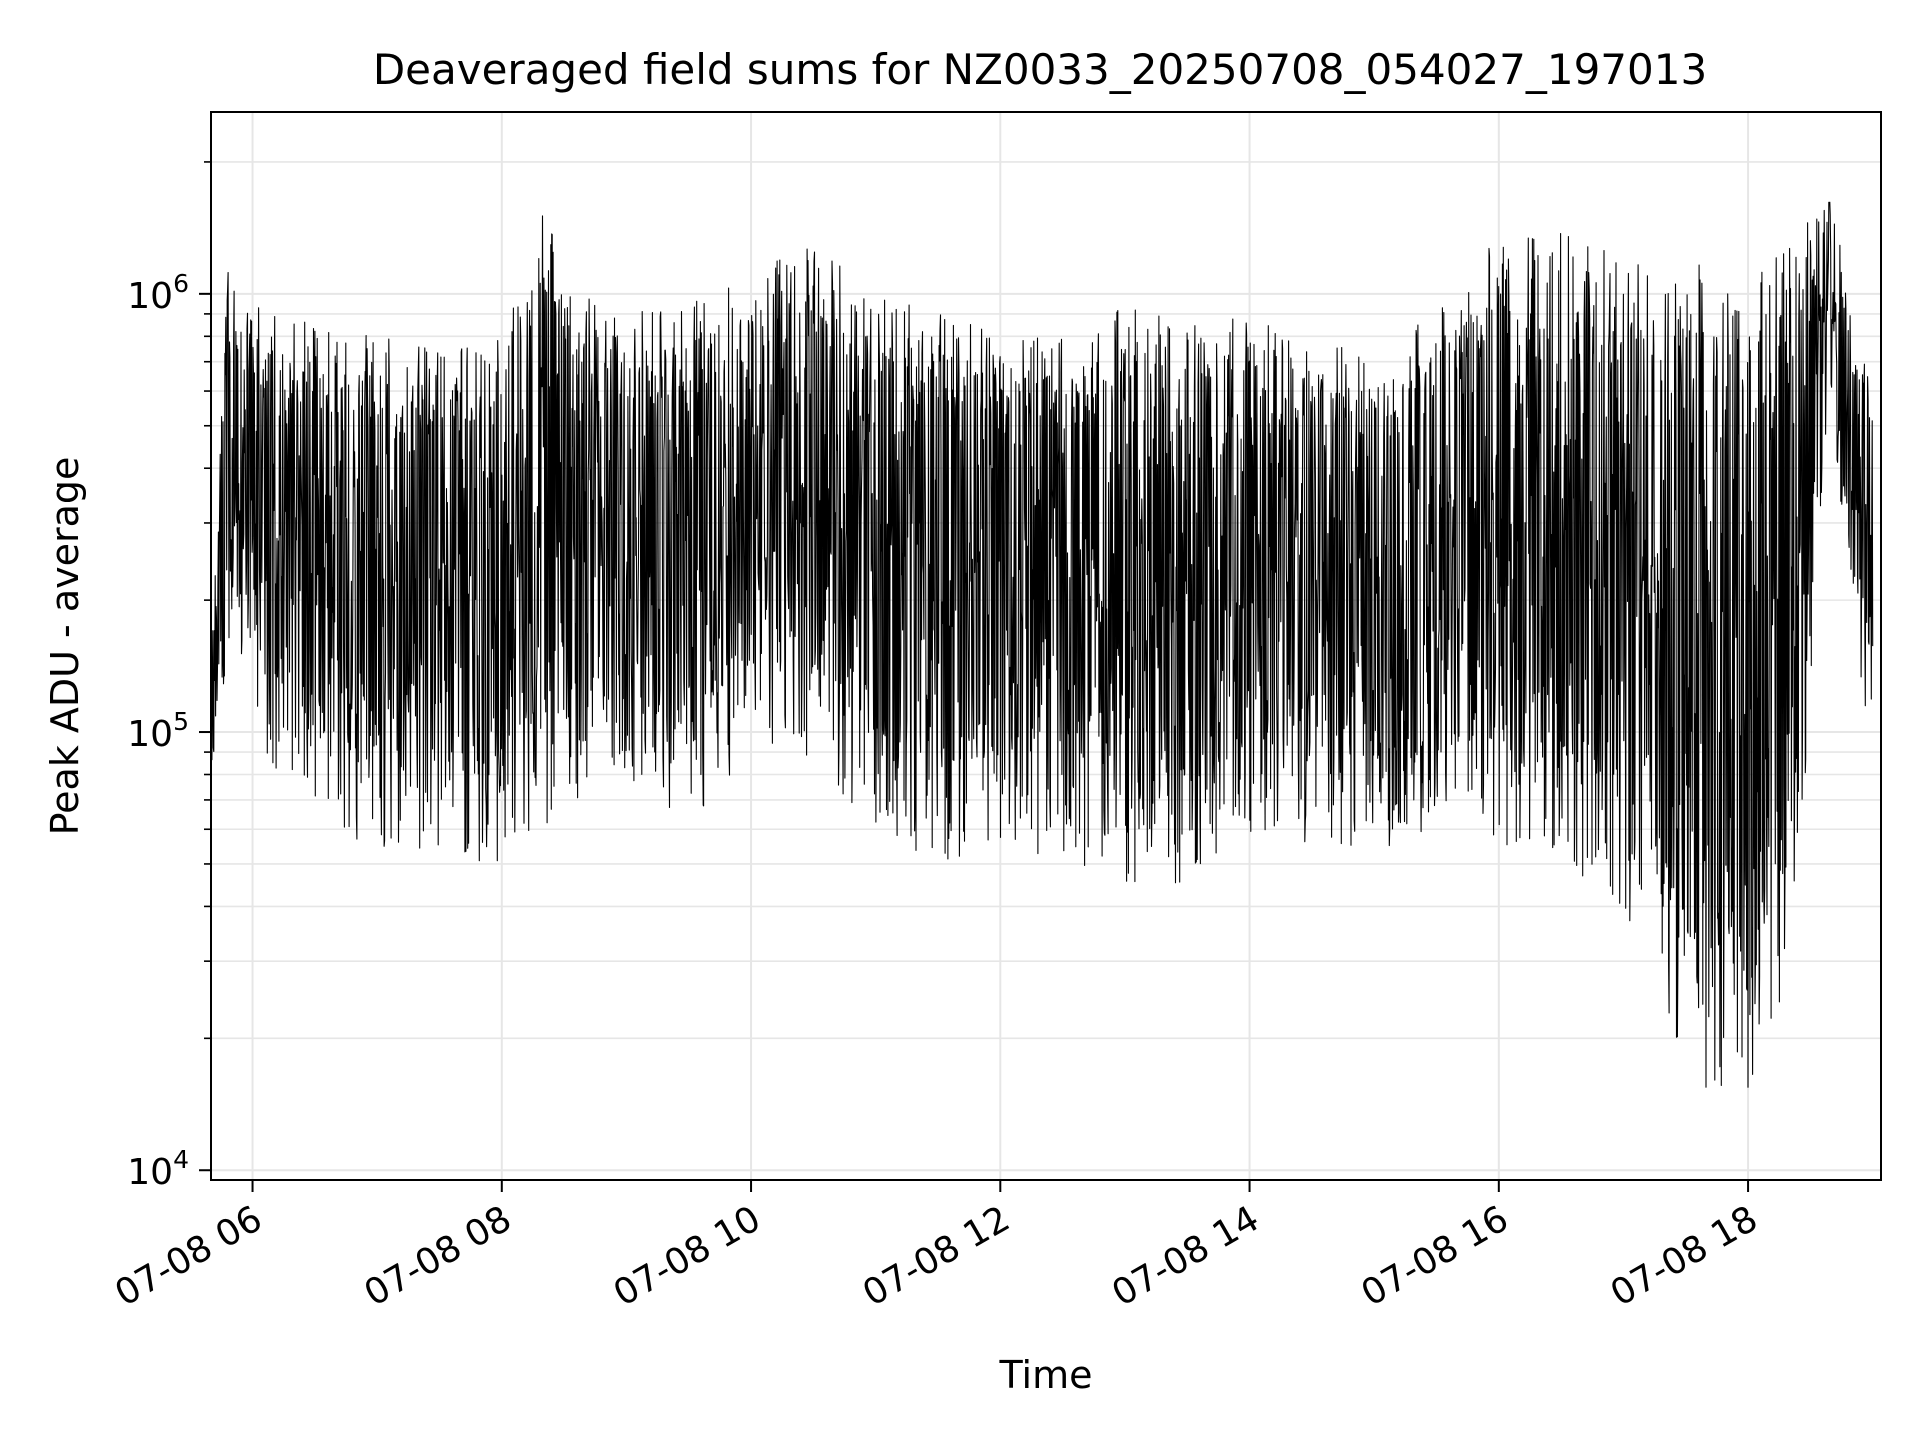  What do you see at coordinates (158, 293) in the screenshot?
I see `y-tick-label: 10⁶` at bounding box center [158, 293].